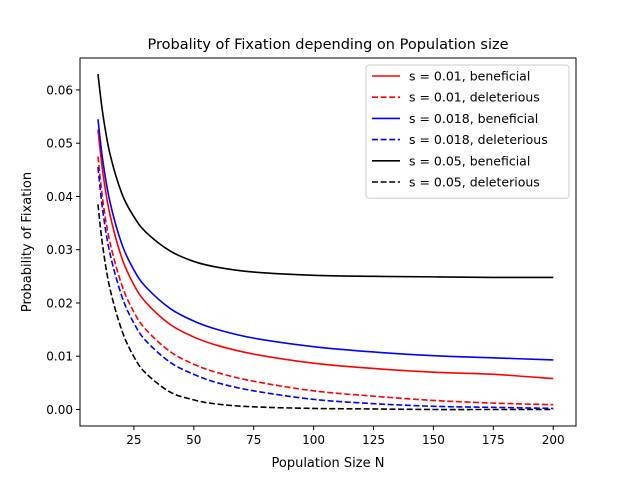  What do you see at coordinates (59, 357) in the screenshot?
I see `y-tick-label: 0.01` at bounding box center [59, 357].